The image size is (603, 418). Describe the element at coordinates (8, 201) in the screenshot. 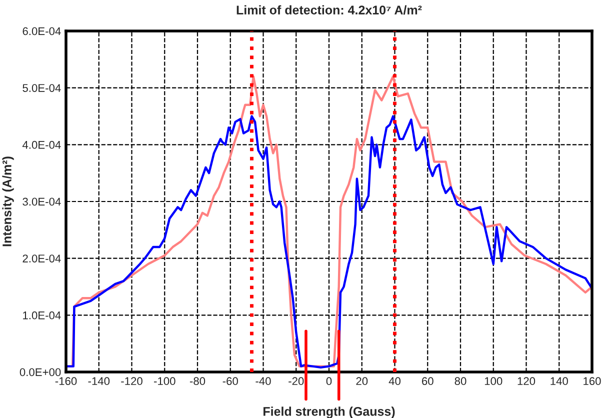

I see `y-axis-title: Intensity (A/m²)` at that location.